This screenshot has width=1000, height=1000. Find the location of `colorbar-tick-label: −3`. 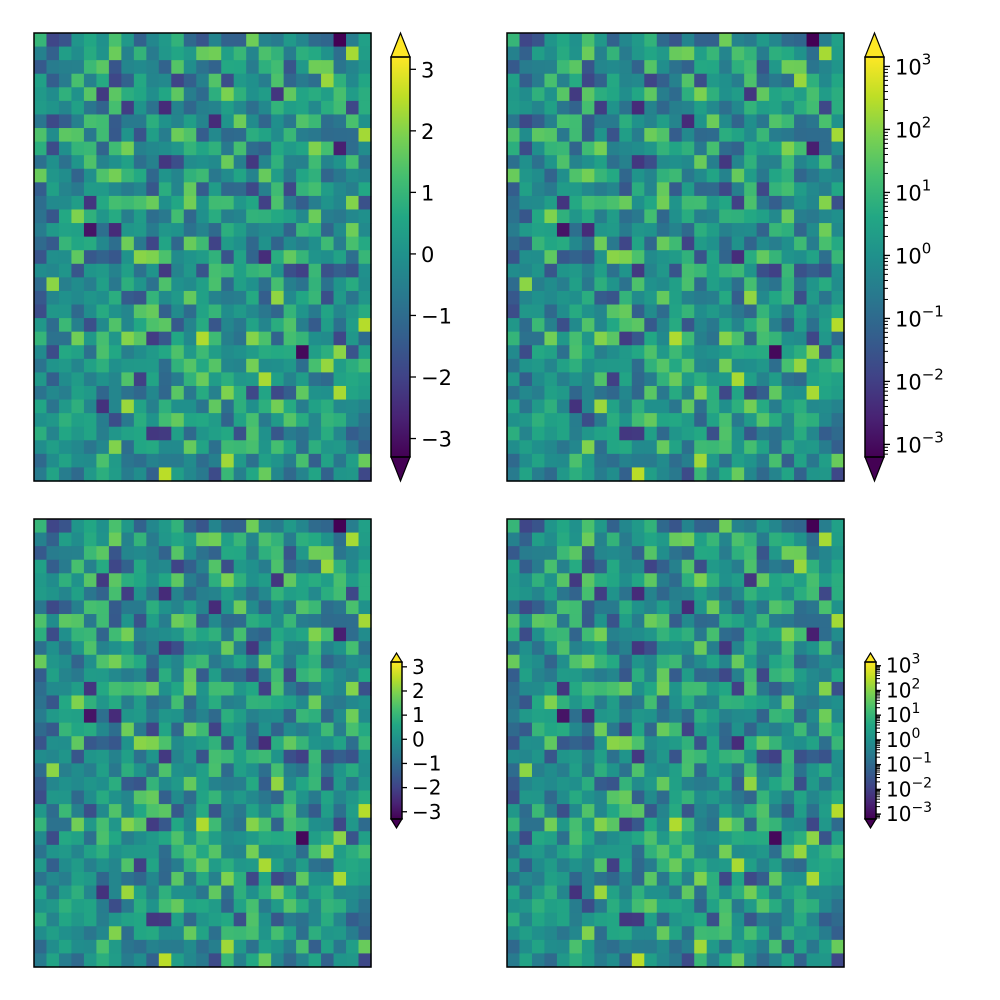

colorbar-tick-label: −3 is located at coordinates (436, 440).